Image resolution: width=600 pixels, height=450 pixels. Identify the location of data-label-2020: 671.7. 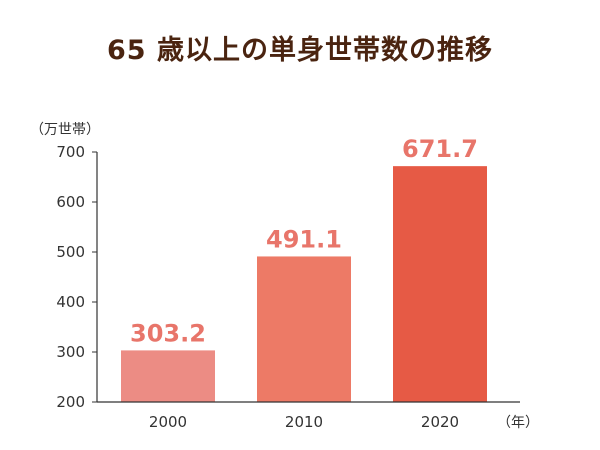
(440, 149).